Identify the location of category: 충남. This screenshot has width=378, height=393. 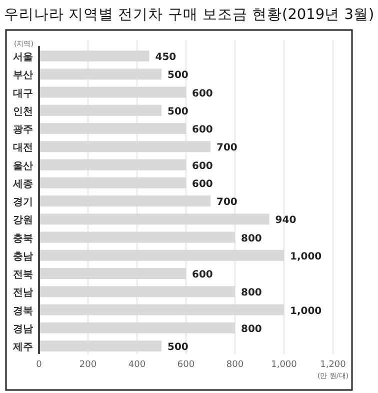
(23, 256).